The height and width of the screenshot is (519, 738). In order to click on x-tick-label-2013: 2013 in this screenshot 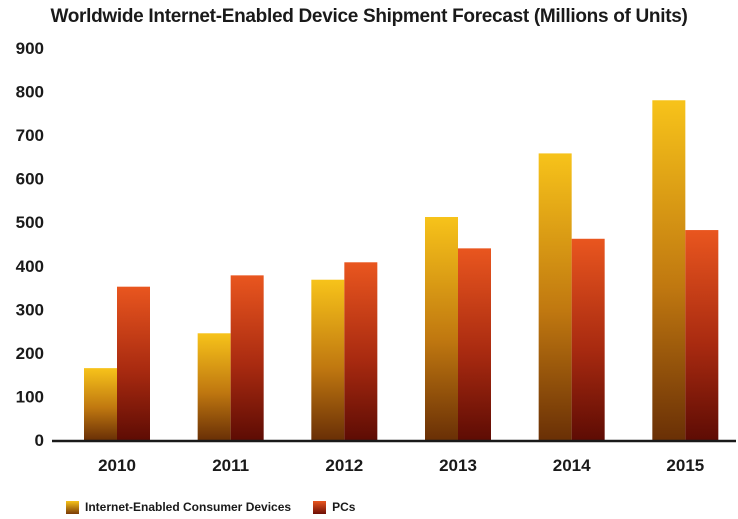, I will do `click(458, 465)`.